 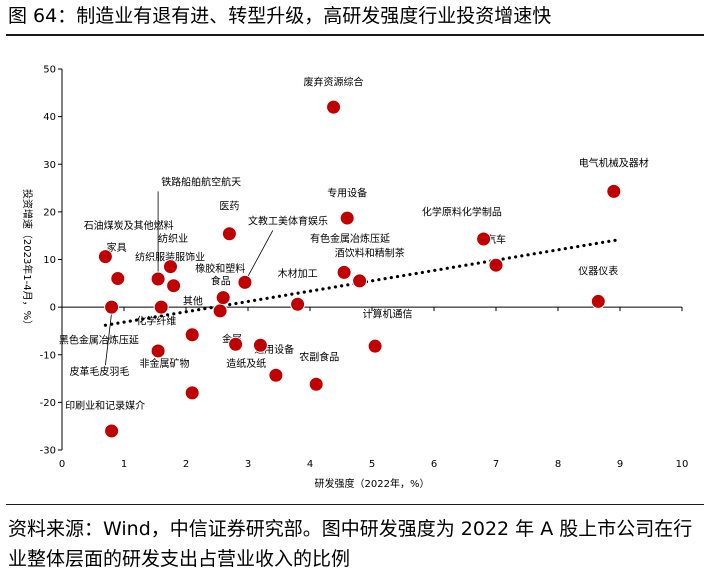 What do you see at coordinates (193, 300) in the screenshot?
I see `point-label: 其他` at bounding box center [193, 300].